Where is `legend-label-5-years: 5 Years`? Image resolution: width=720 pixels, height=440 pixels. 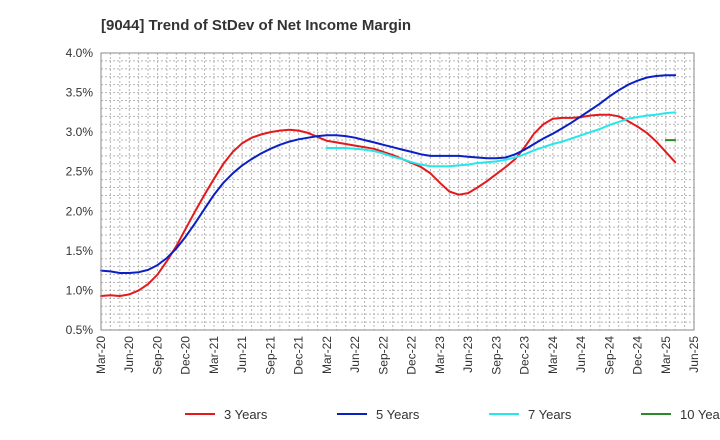
legend-label-5-years: 5 Years is located at coordinates (398, 414).